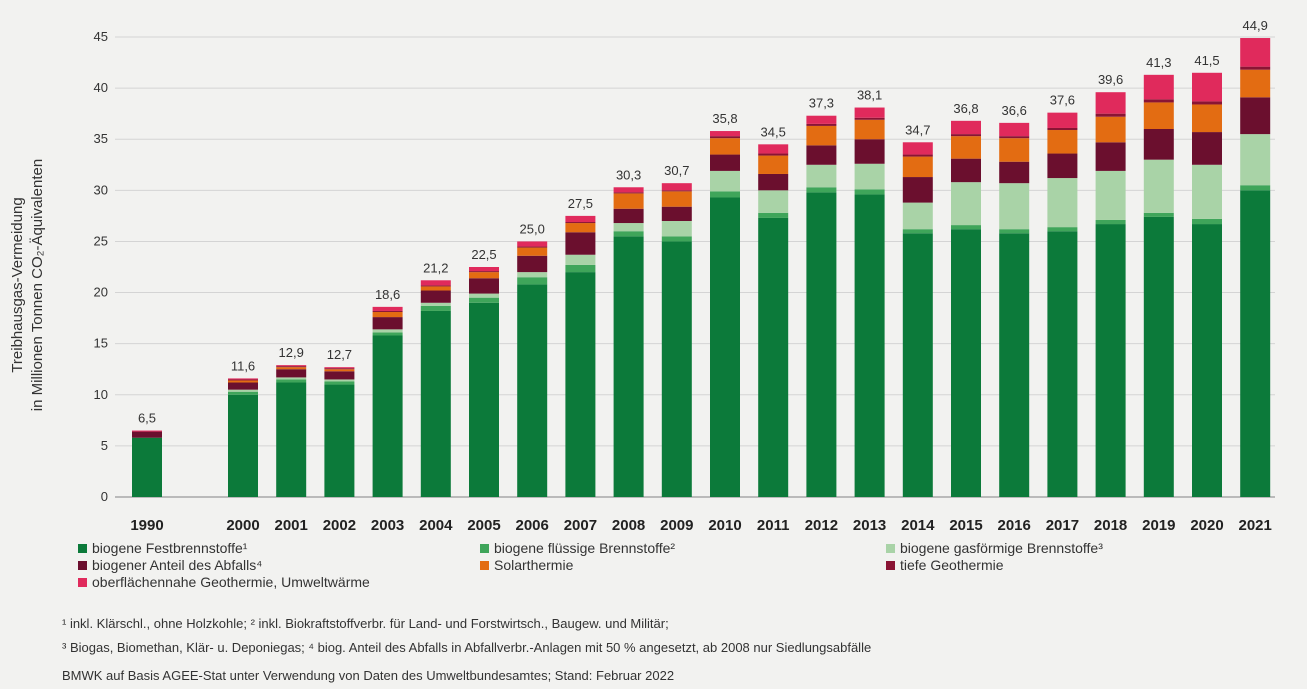 The height and width of the screenshot is (689, 1307). I want to click on bar-total-label: 12,7, so click(339, 354).